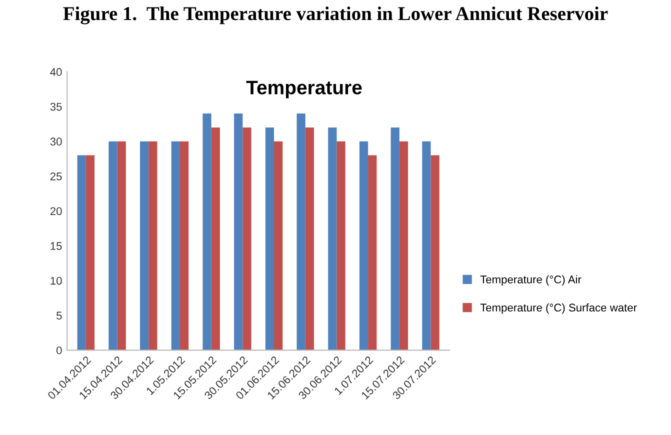 The width and height of the screenshot is (671, 435). Describe the element at coordinates (56, 106) in the screenshot. I see `y-tick-label: 35` at that location.